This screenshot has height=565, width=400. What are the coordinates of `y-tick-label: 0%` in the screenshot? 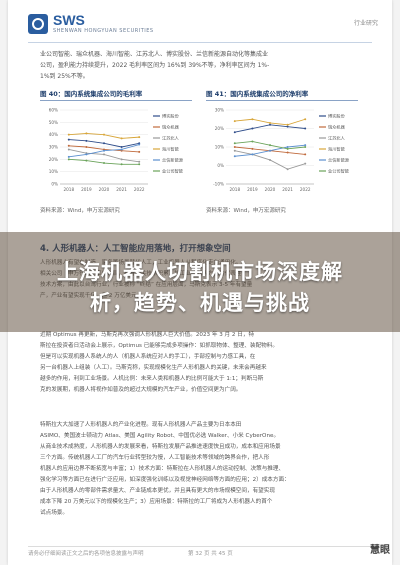 It's located at (220, 165).